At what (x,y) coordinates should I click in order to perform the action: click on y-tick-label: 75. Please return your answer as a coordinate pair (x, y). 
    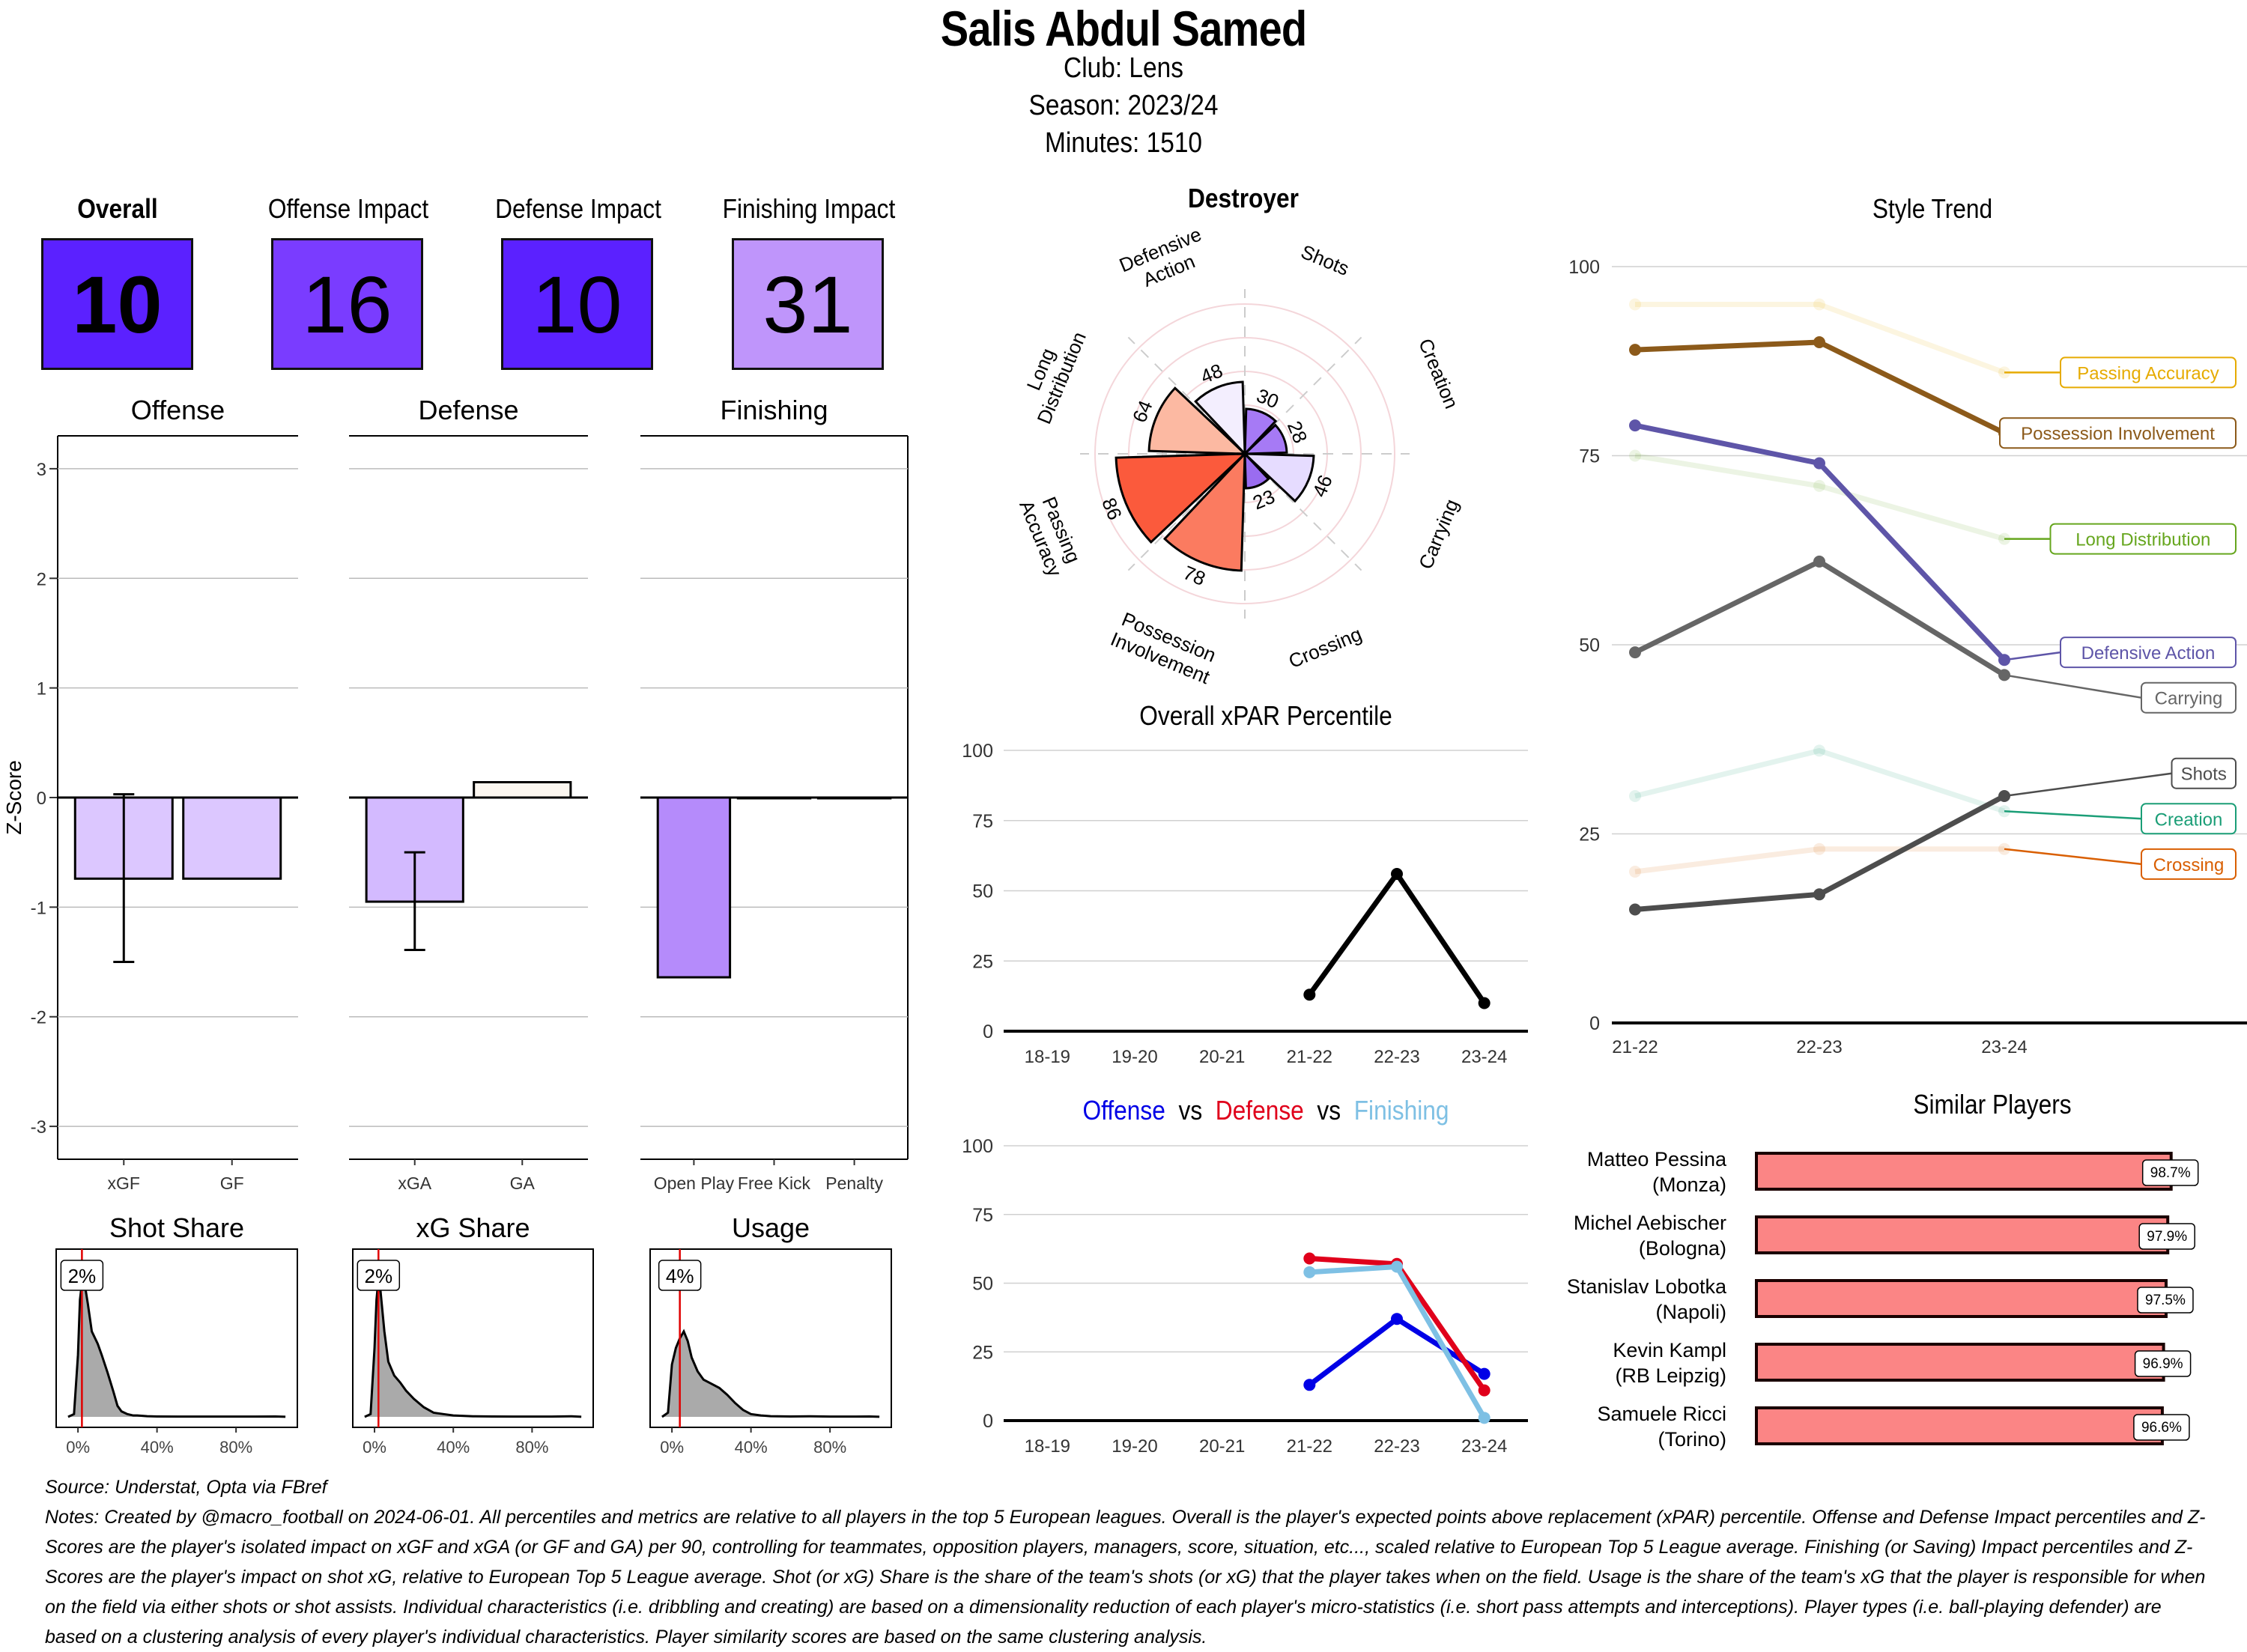
    Looking at the image, I should click on (1590, 457).